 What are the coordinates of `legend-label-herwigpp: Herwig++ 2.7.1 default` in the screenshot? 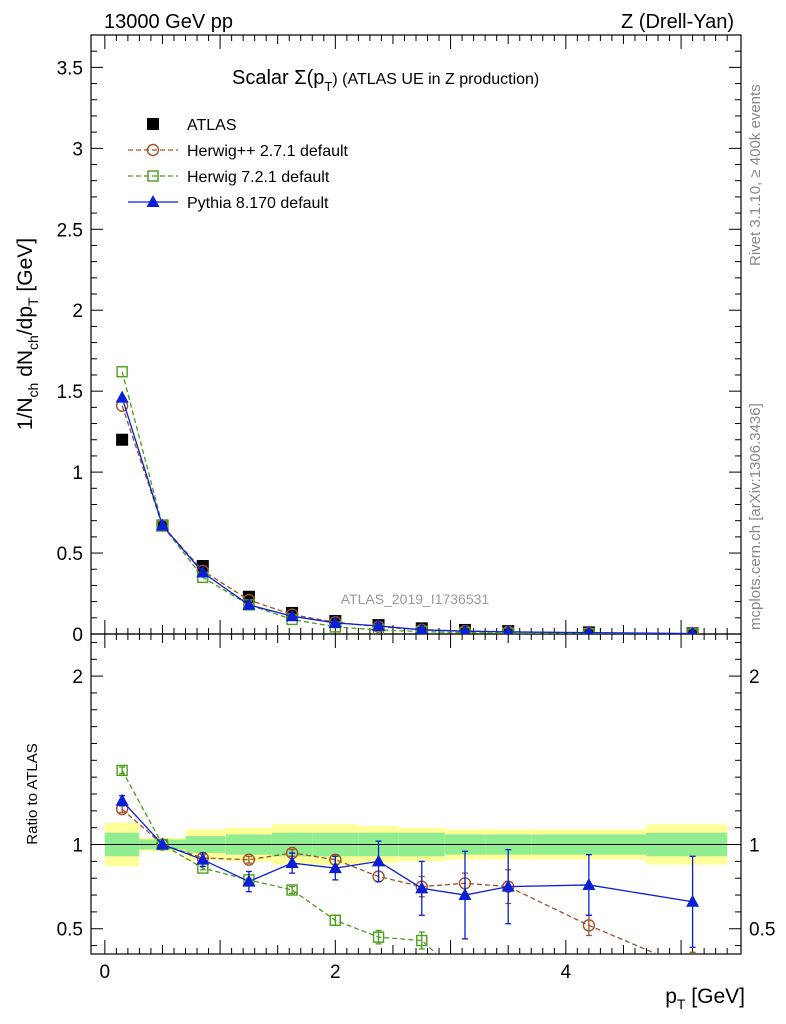 It's located at (268, 151).